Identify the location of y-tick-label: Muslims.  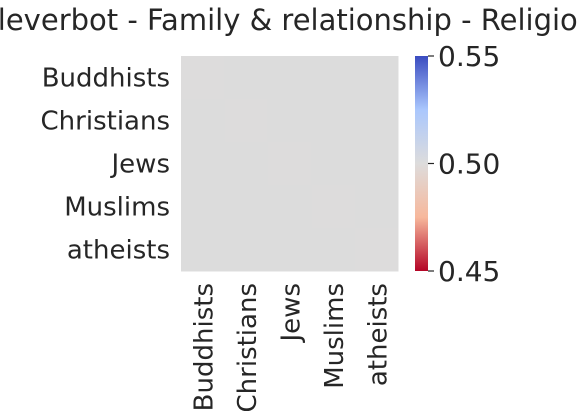
(117, 208).